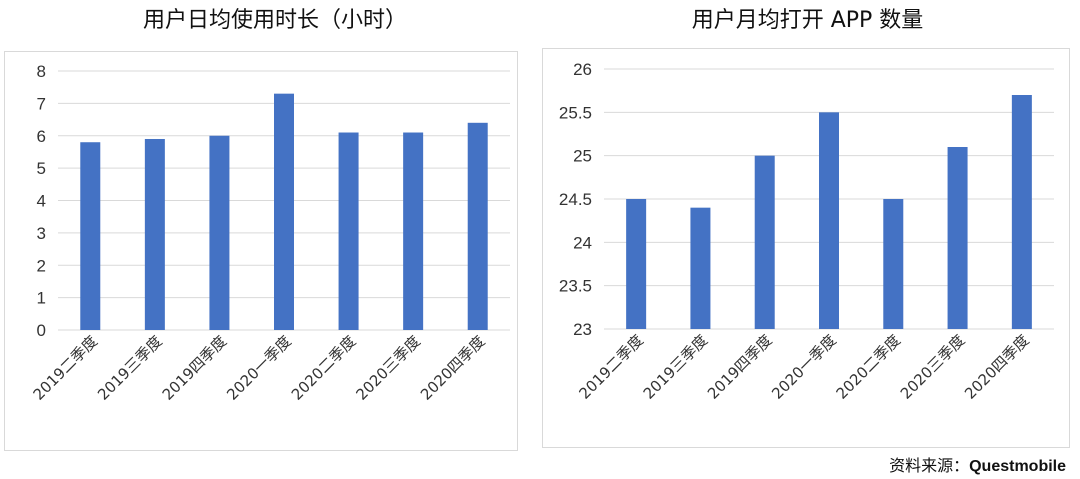  I want to click on y-tick-label: 24.5, so click(575, 199).